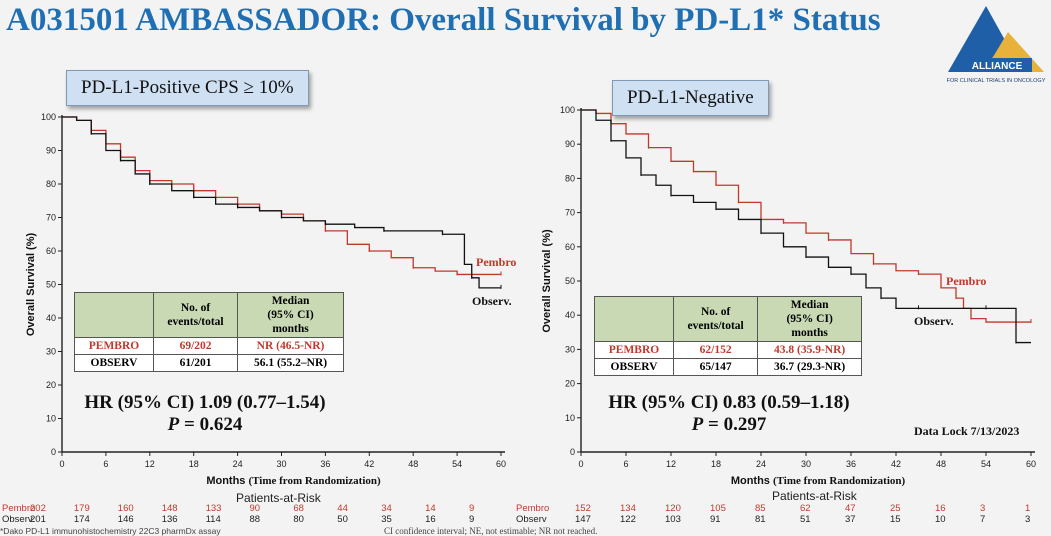 The image size is (1051, 536). Describe the element at coordinates (628, 508) in the screenshot. I see `at-risk-count: 134` at that location.